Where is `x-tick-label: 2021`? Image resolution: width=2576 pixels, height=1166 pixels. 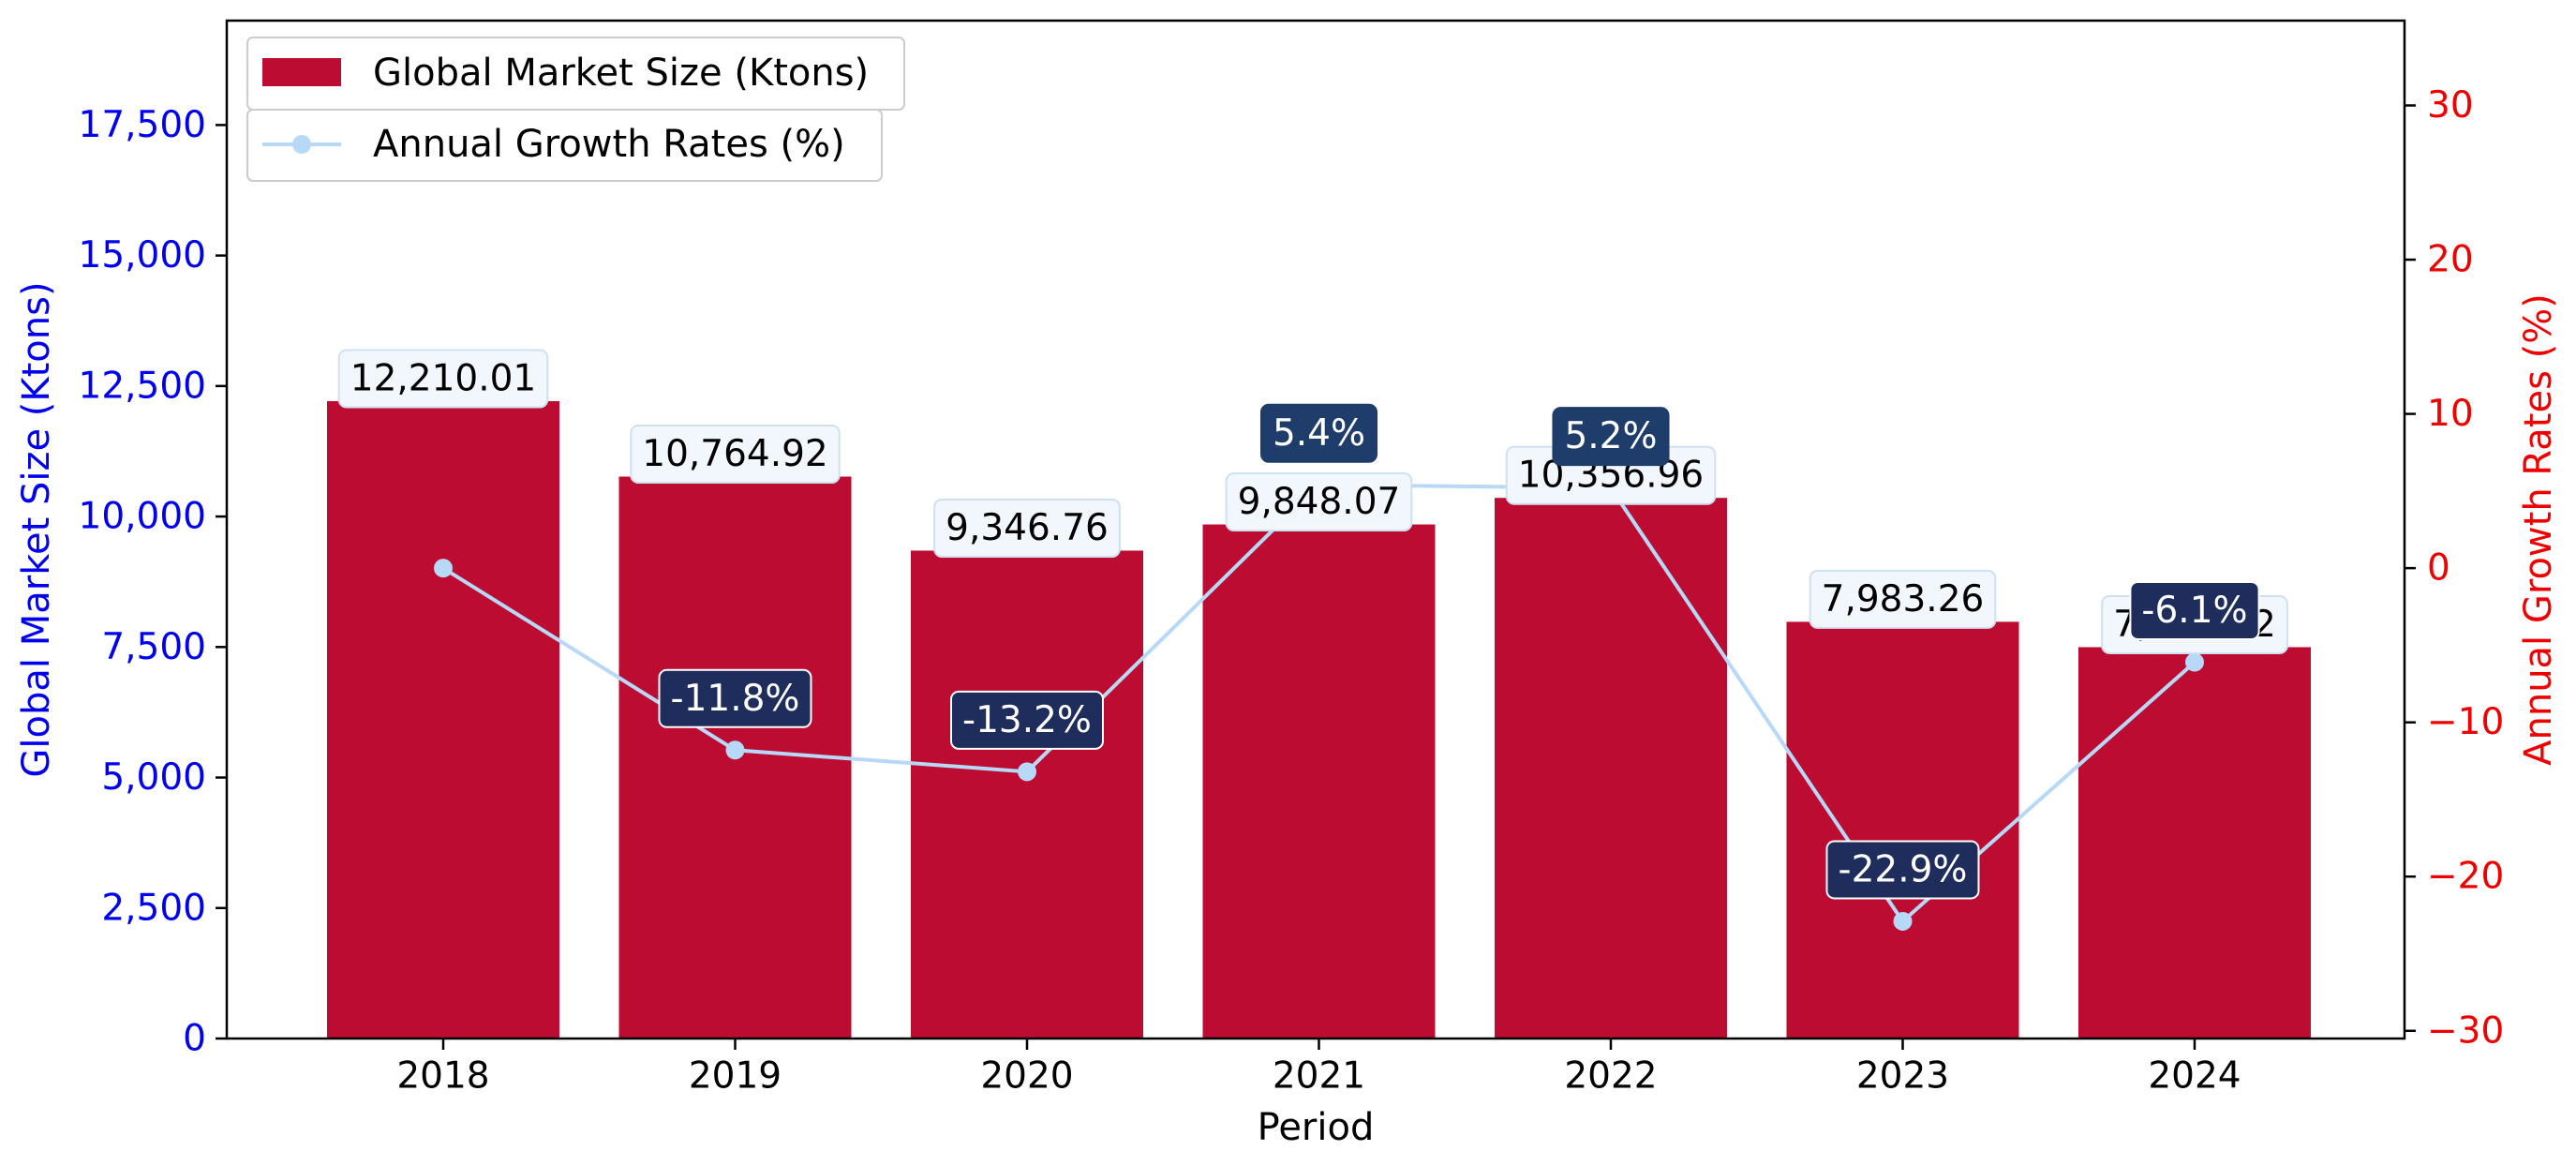 x-tick-label: 2021 is located at coordinates (1319, 1076).